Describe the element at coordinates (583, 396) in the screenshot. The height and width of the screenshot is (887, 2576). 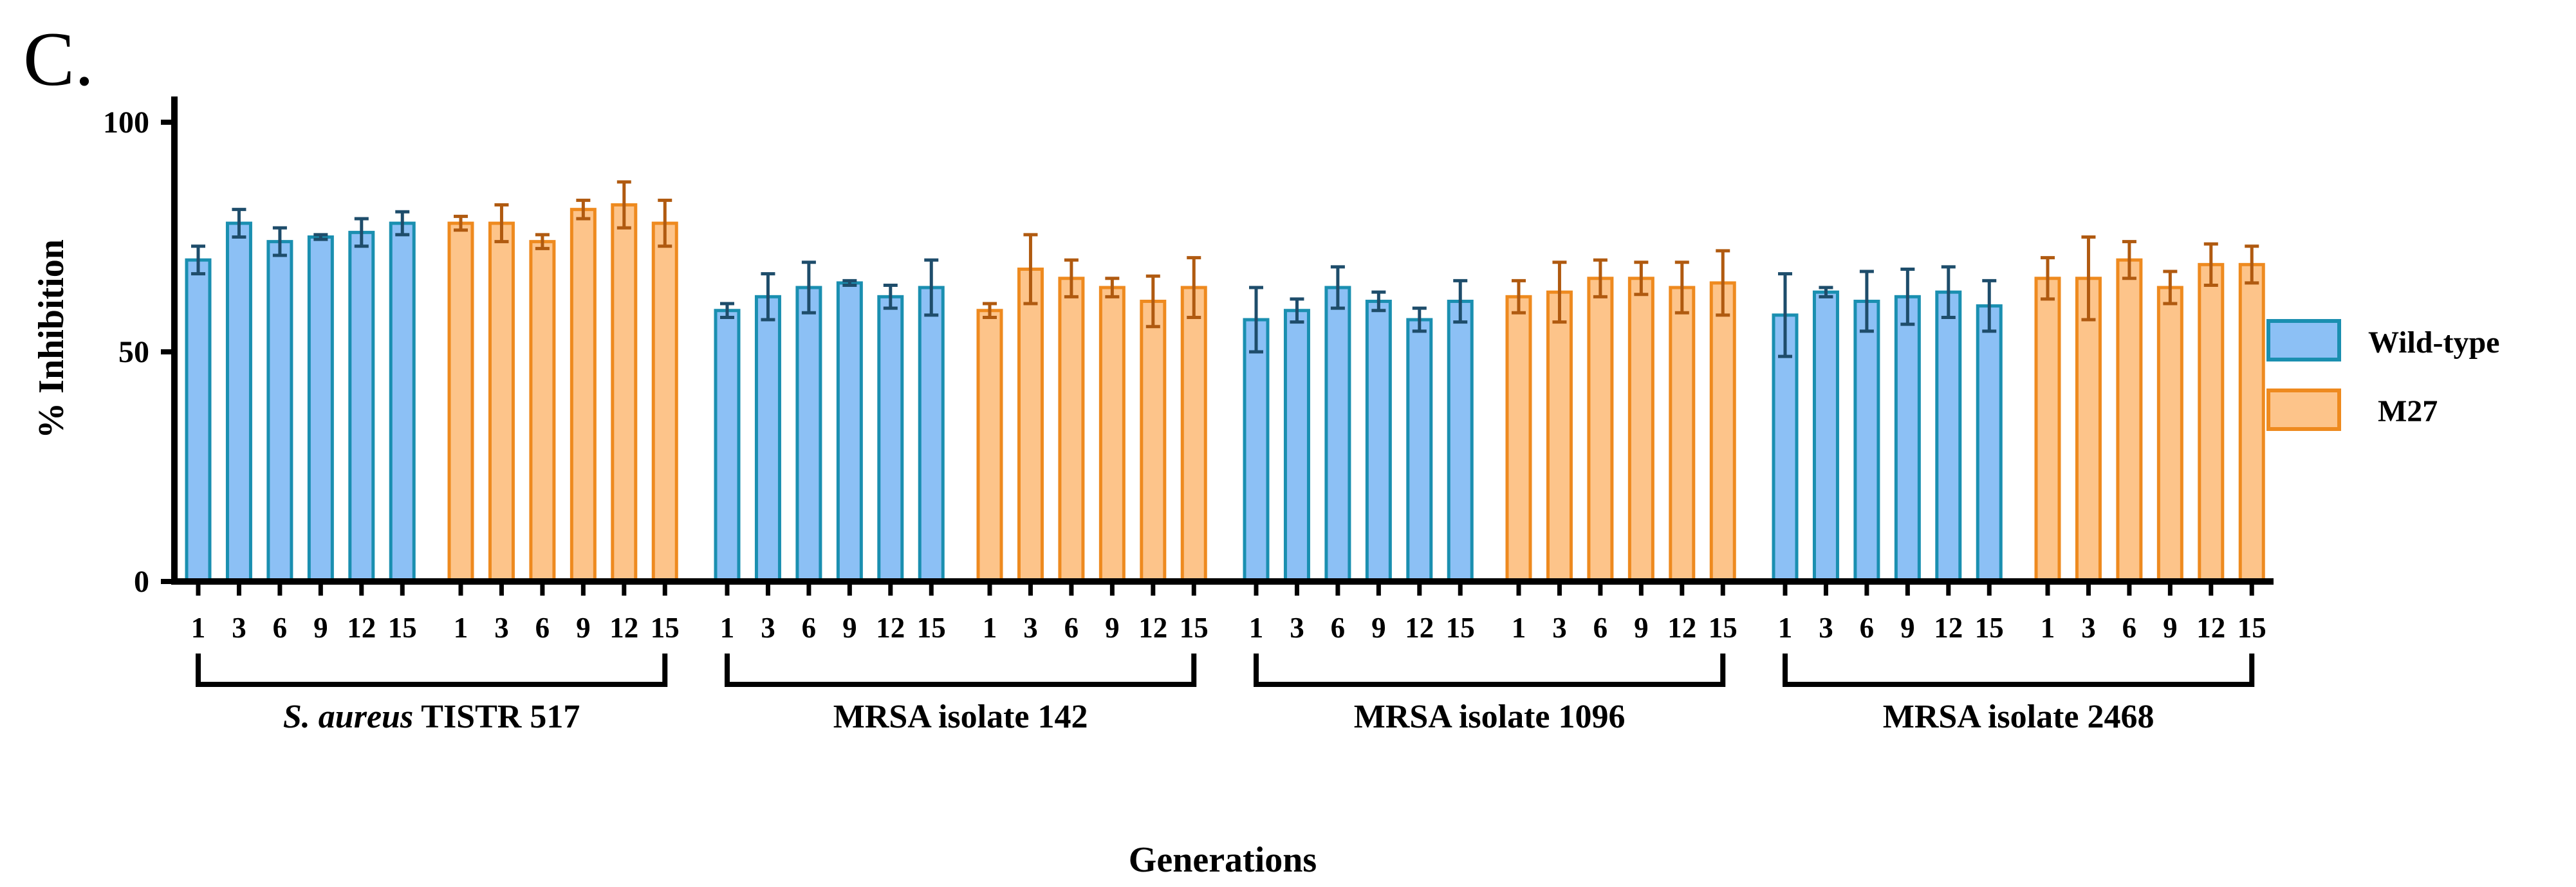
I see `bar-m27-g1-gen9` at that location.